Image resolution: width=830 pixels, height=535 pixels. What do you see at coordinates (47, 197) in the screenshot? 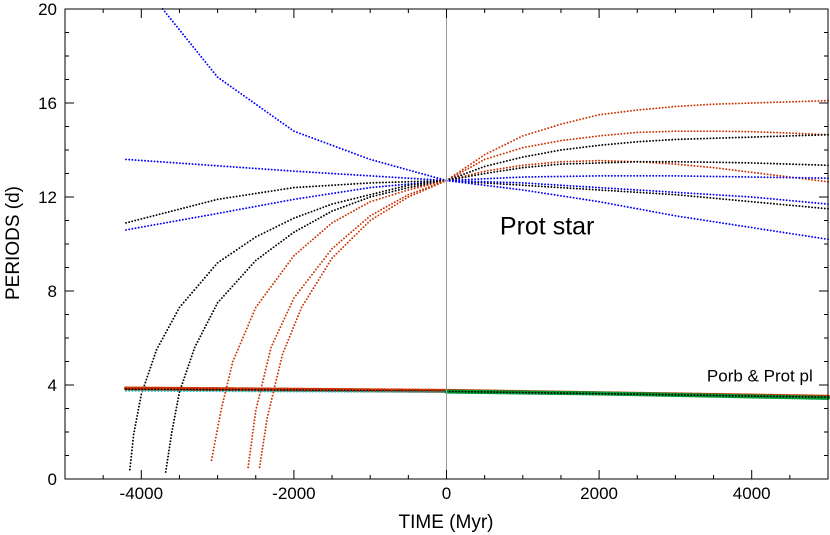
I see `y-tick-label-3: 12` at bounding box center [47, 197].